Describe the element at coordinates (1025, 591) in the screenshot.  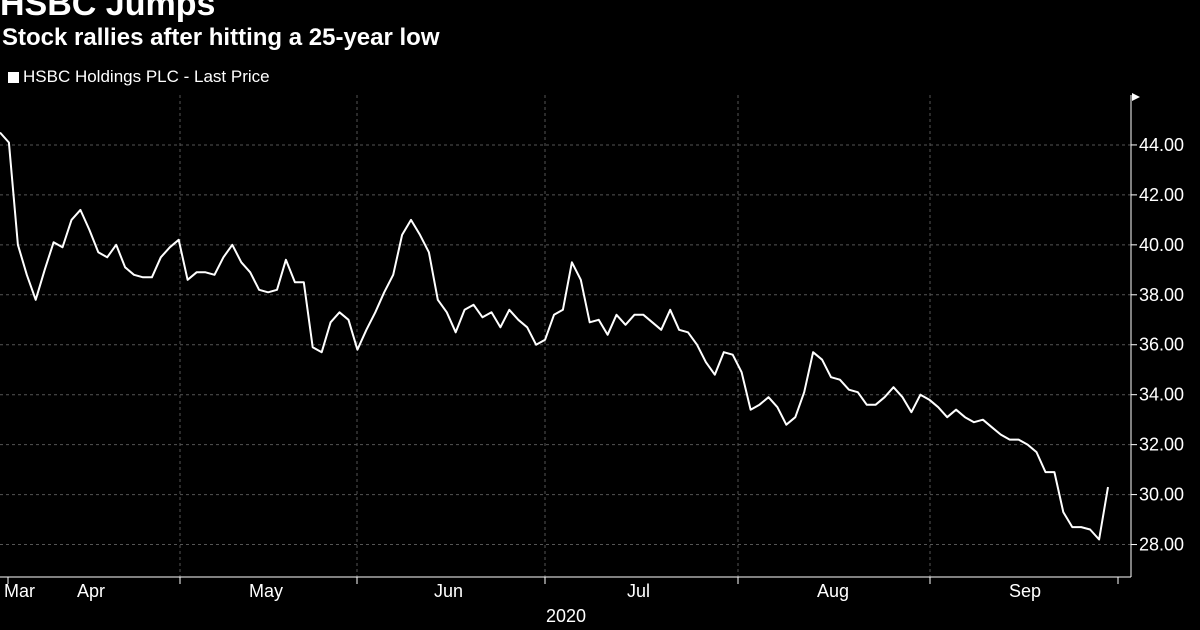
I see `x-tick-label: Sep` at that location.